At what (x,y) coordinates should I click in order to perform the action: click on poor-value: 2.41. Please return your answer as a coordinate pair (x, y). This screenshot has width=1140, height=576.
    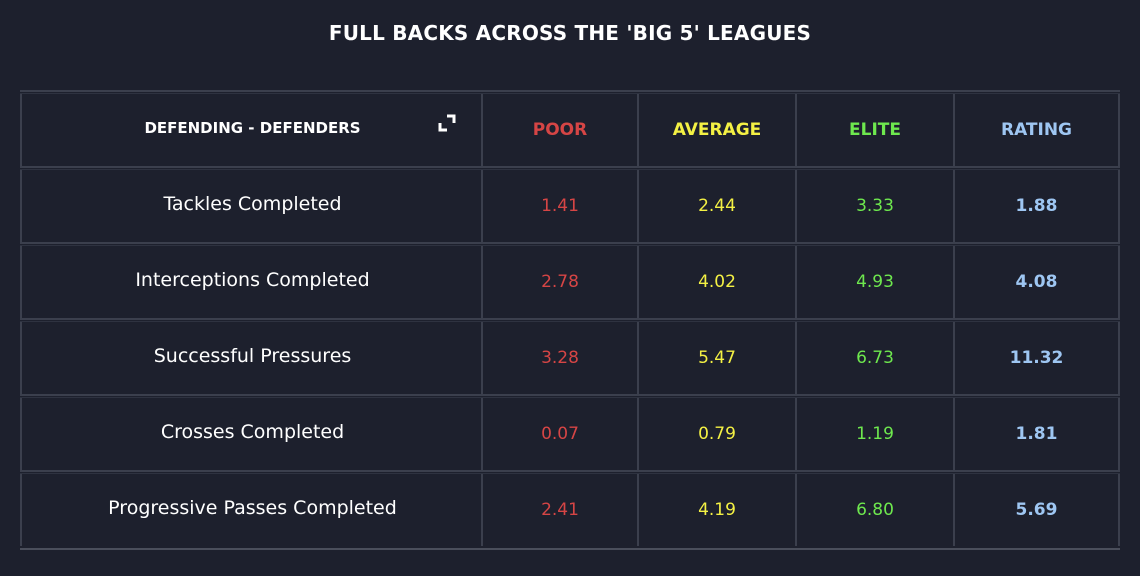
    Looking at the image, I should click on (560, 510).